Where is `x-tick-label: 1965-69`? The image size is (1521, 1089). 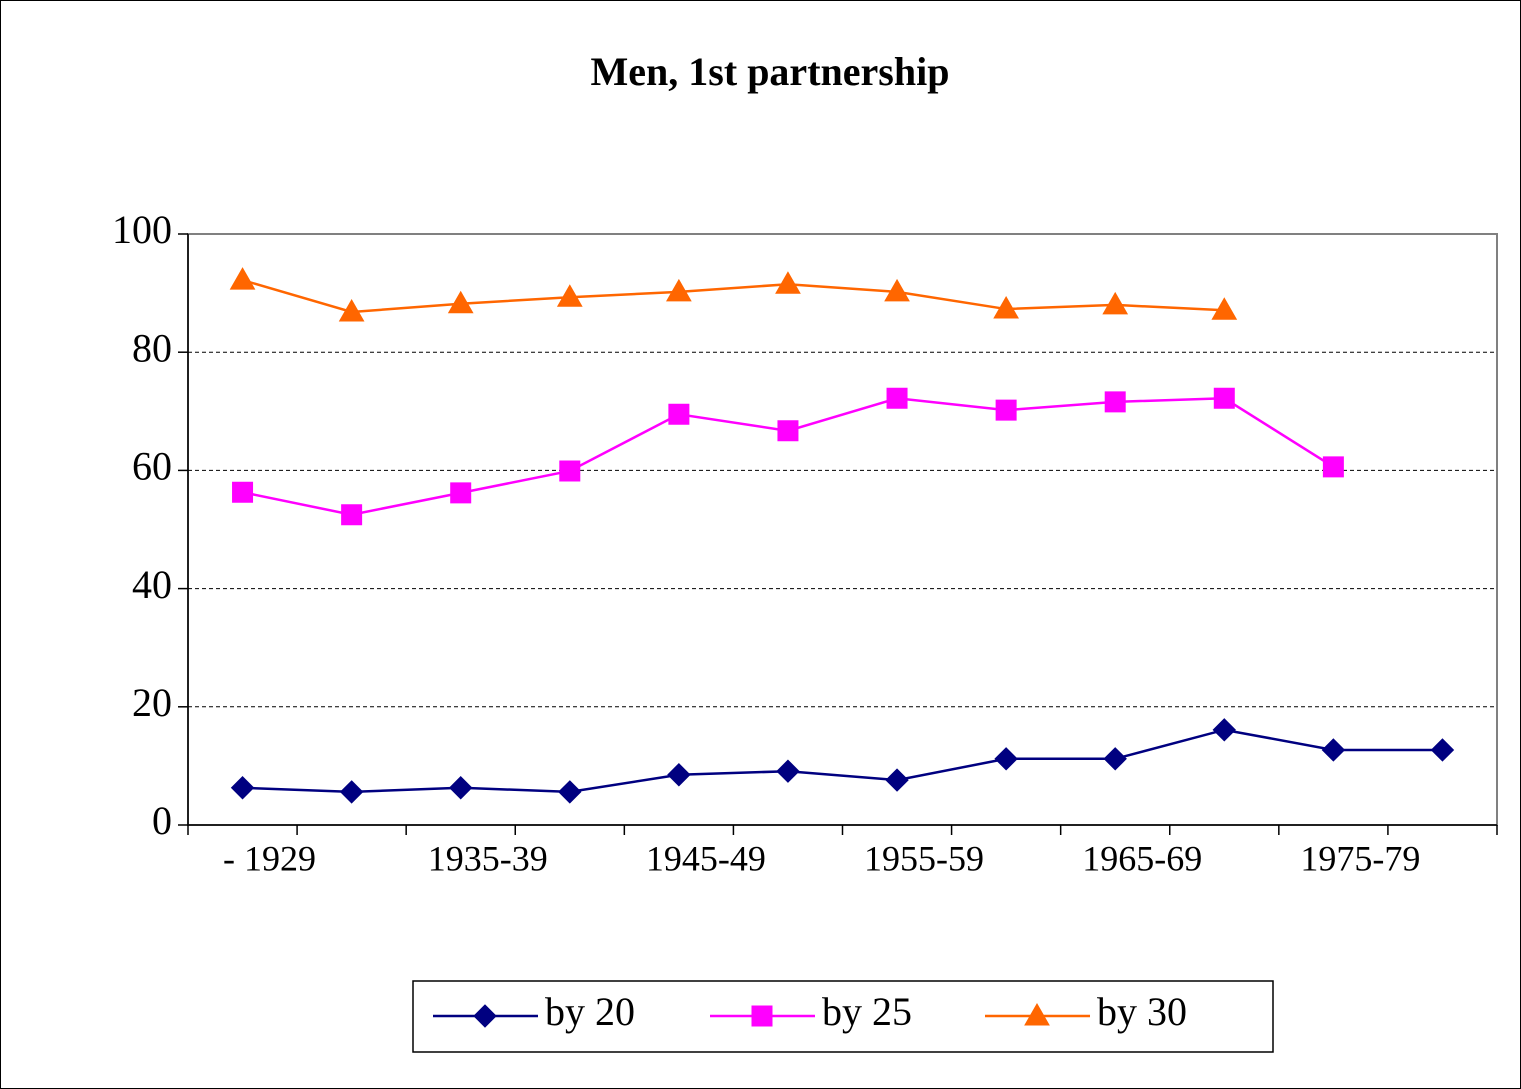 x-tick-label: 1965-69 is located at coordinates (1142, 858).